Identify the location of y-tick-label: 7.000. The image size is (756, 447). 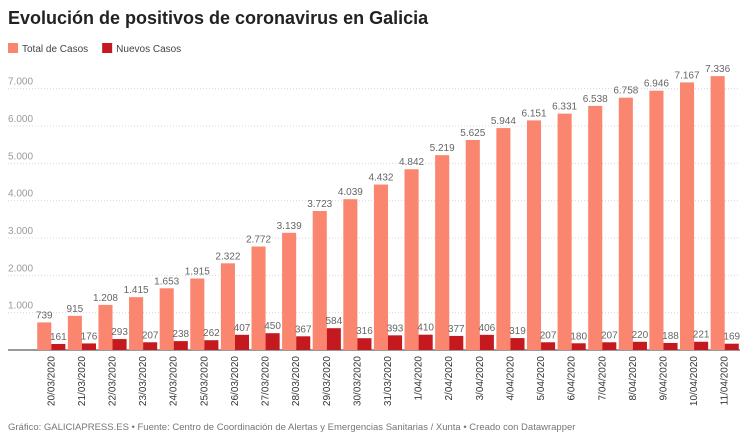
(20, 82).